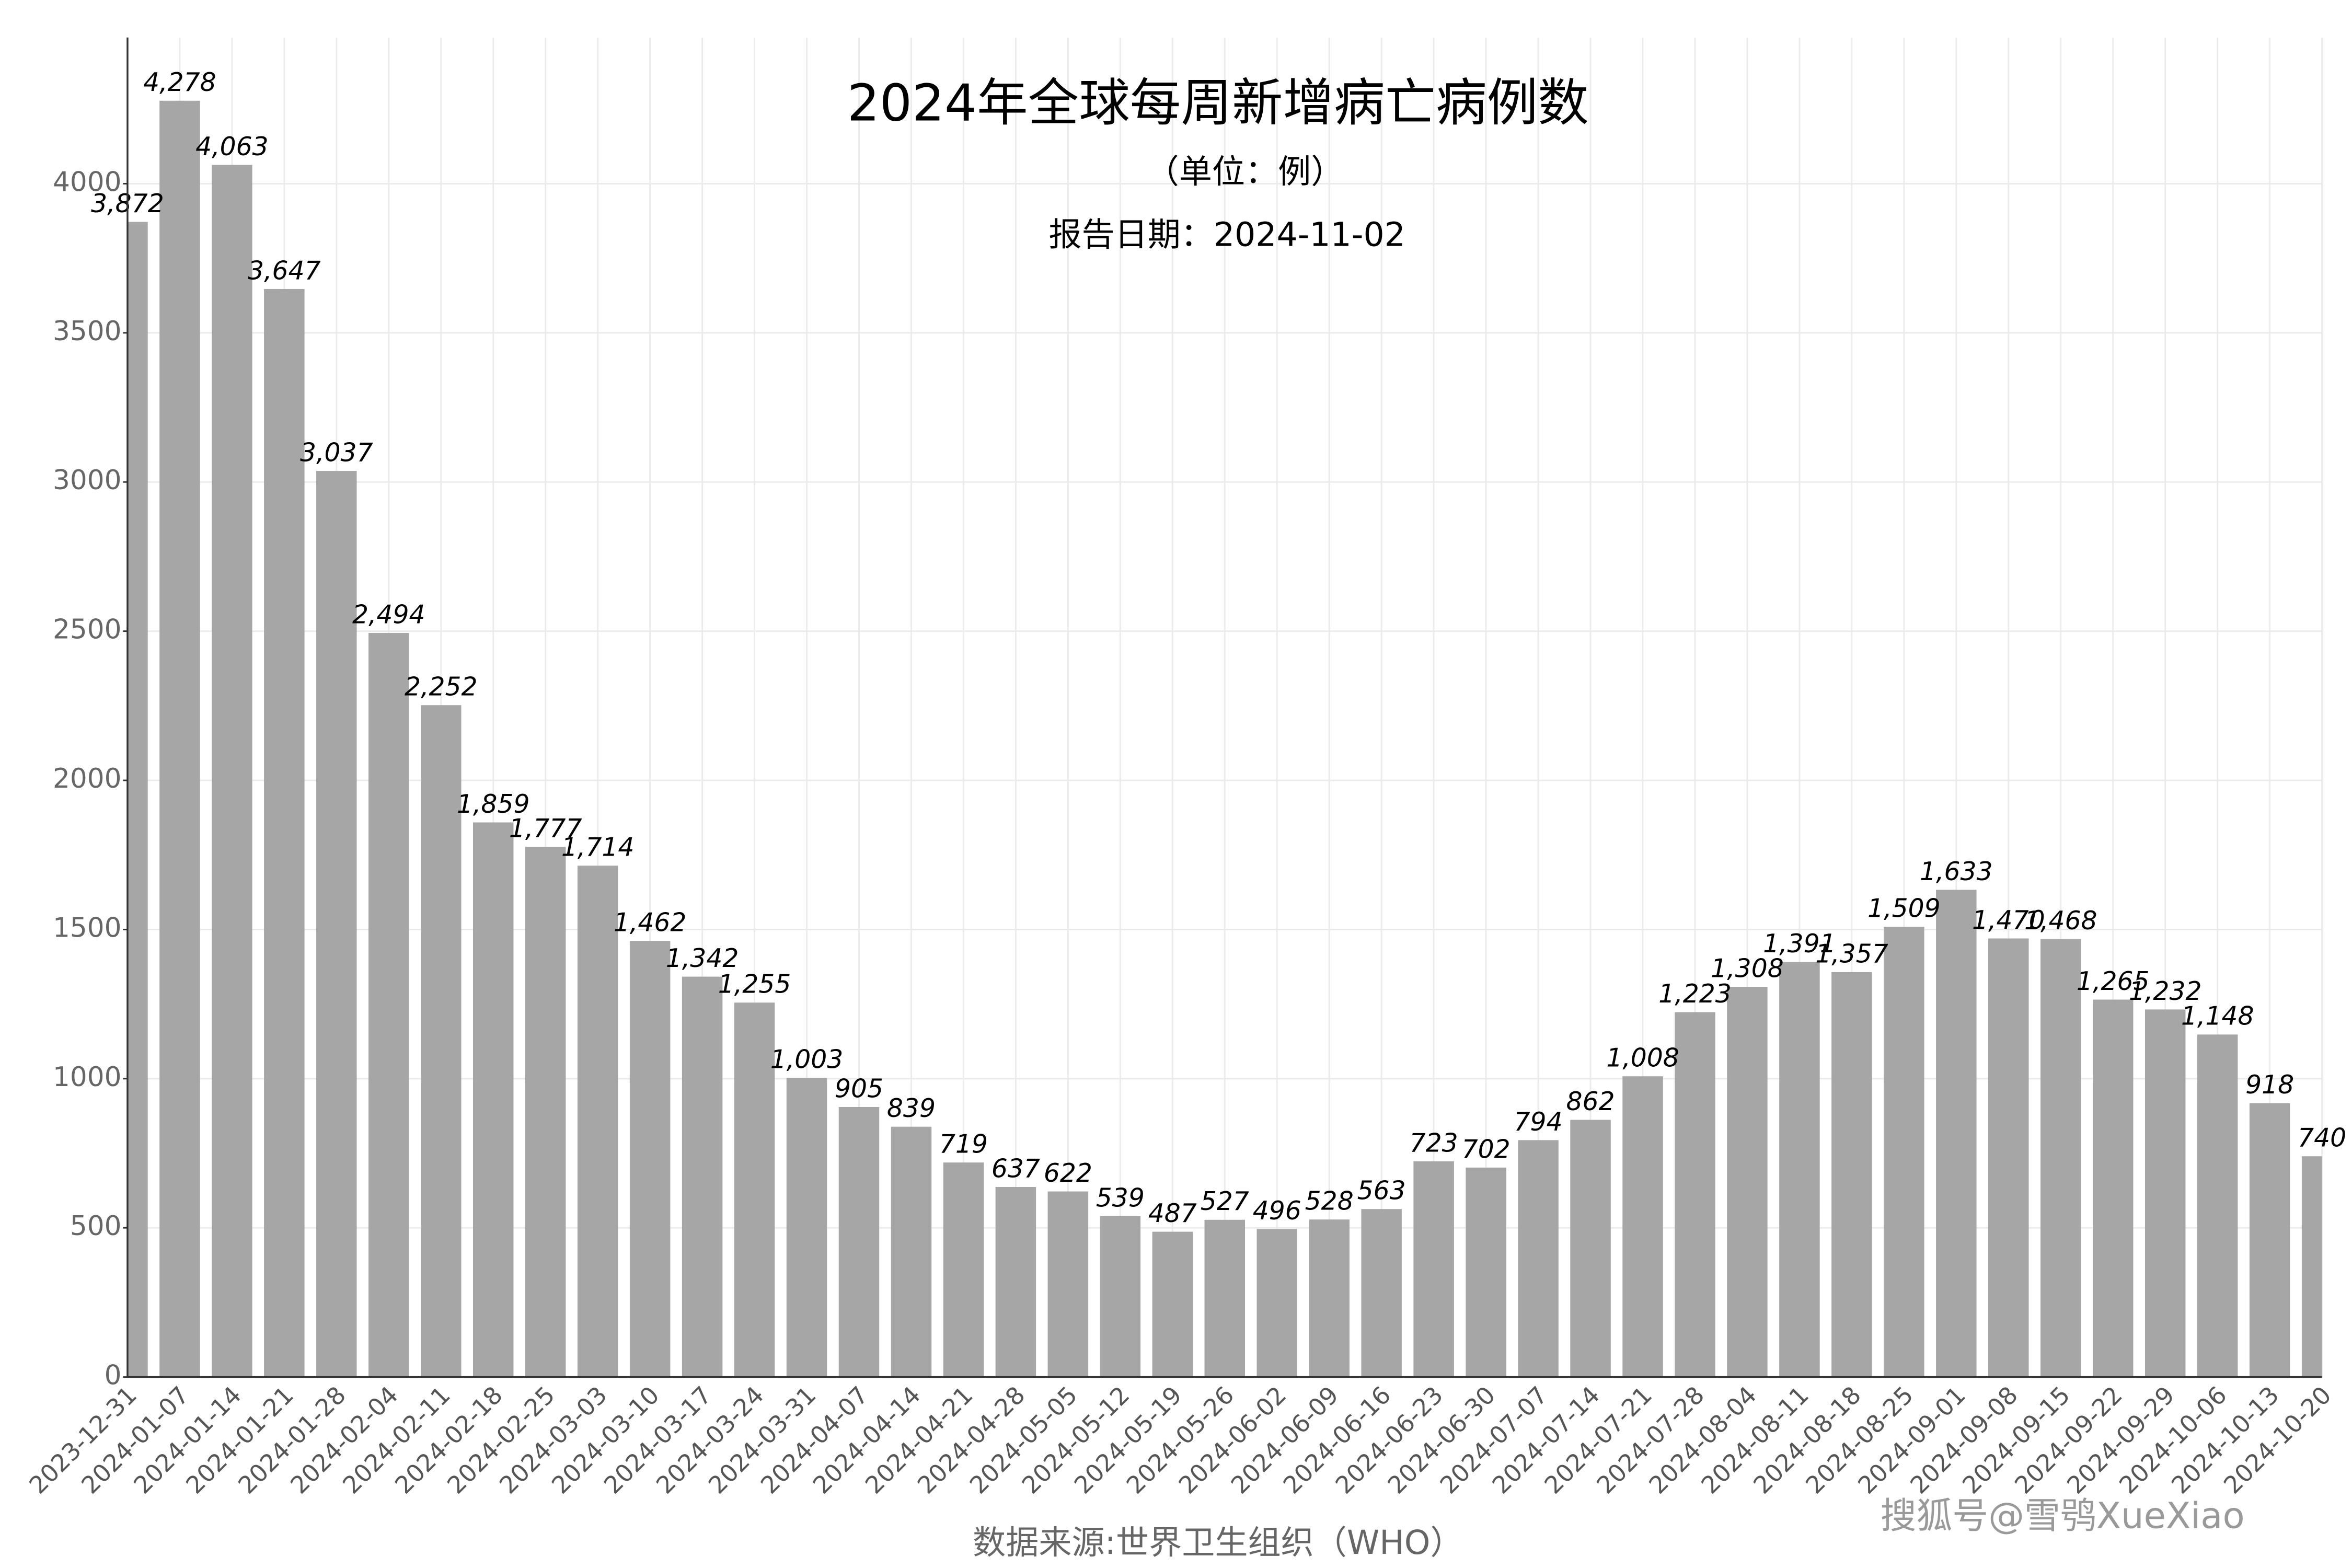  What do you see at coordinates (702, 958) in the screenshot?
I see `value-label: 1,342` at bounding box center [702, 958].